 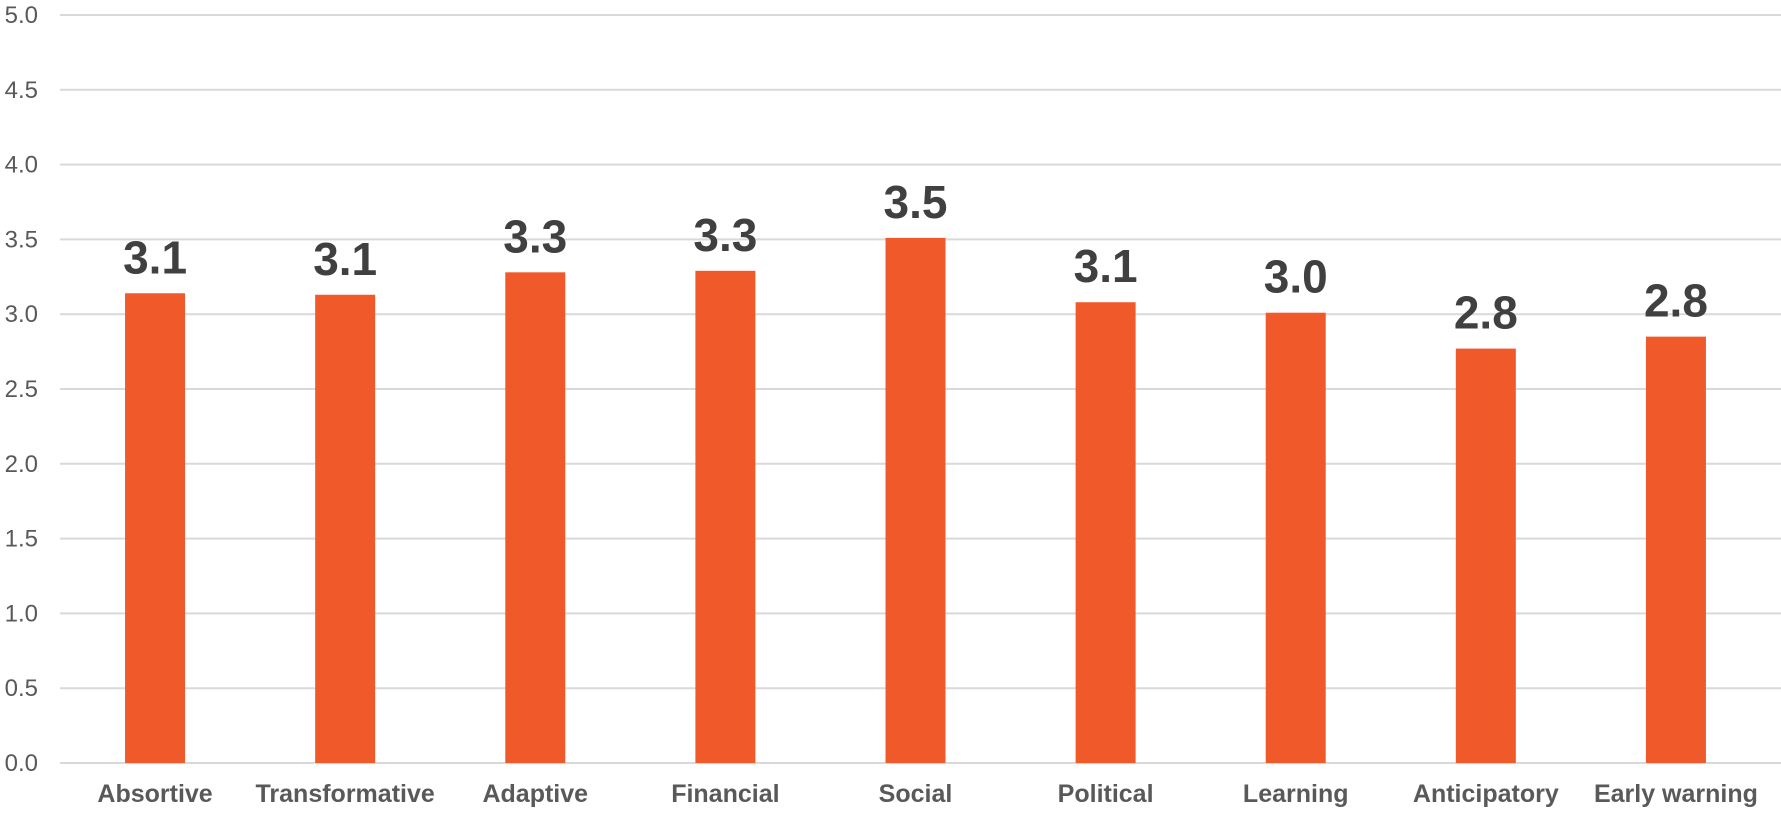 What do you see at coordinates (21, 464) in the screenshot?
I see `y-tick-label: 2.0` at bounding box center [21, 464].